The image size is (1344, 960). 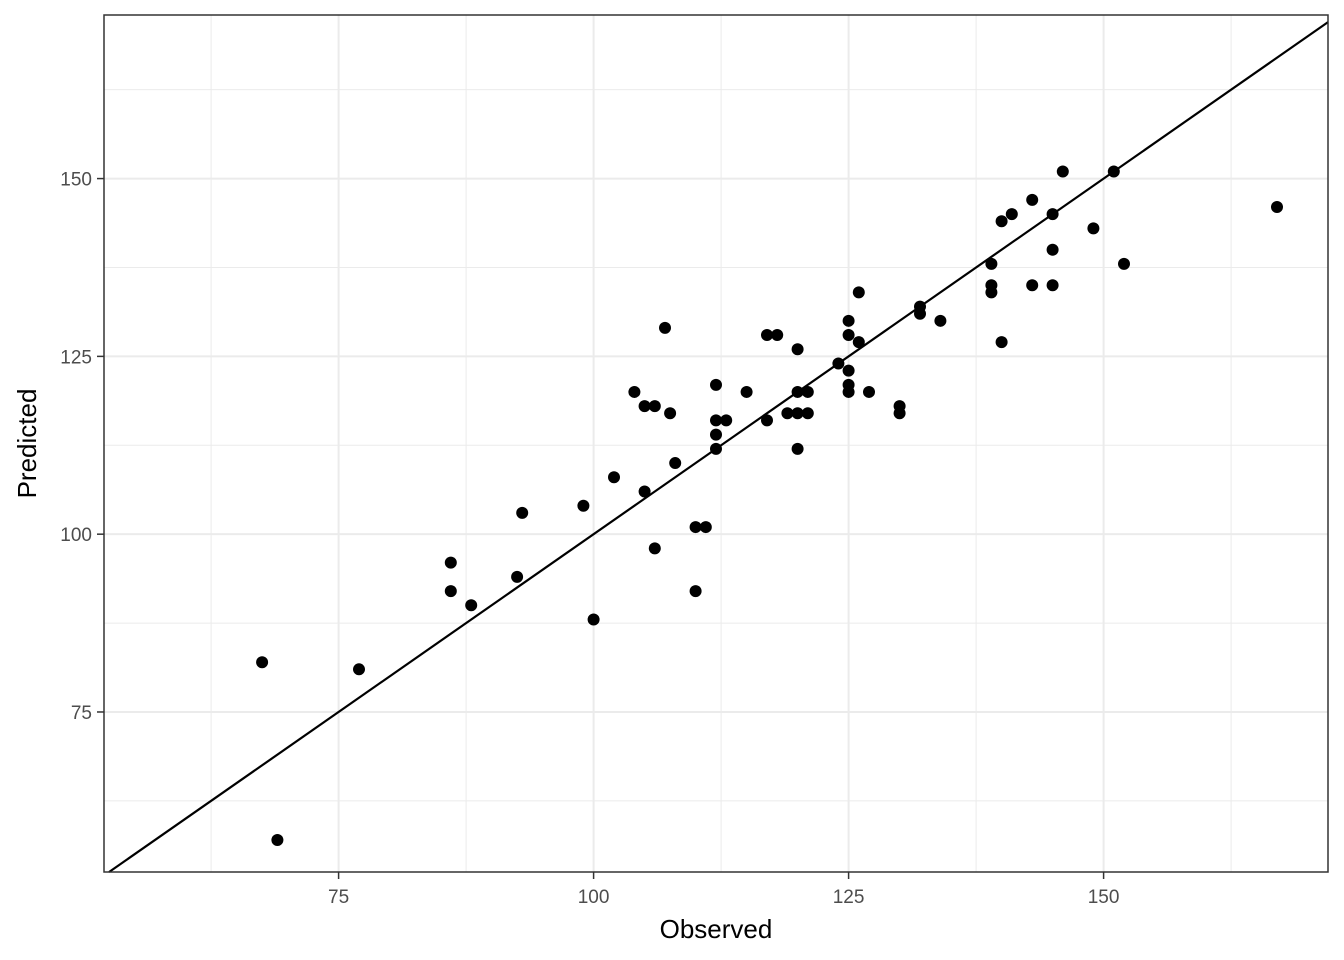 What do you see at coordinates (76, 357) in the screenshot?
I see `y-tick-label: 125` at bounding box center [76, 357].